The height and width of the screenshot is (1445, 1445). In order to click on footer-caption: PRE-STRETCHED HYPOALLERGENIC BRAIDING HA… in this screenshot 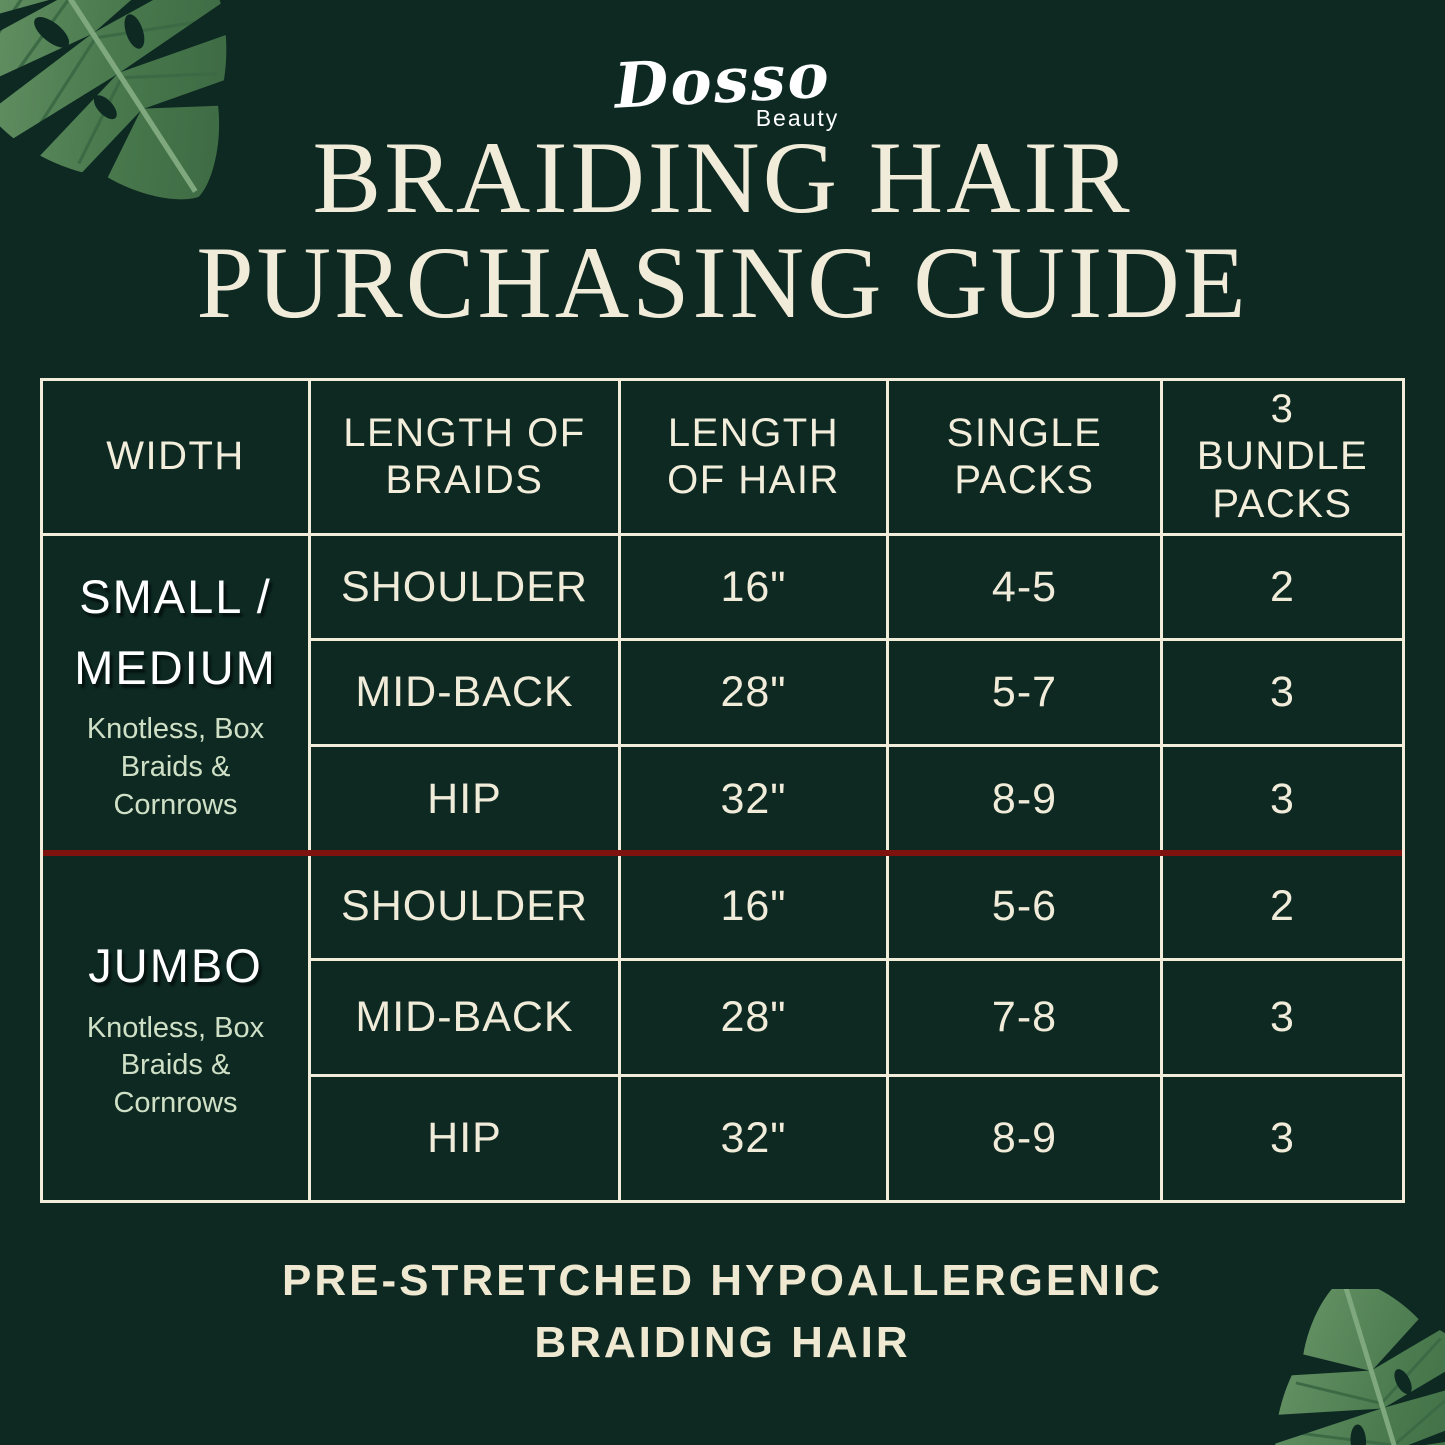, I will do `click(722, 1312)`.